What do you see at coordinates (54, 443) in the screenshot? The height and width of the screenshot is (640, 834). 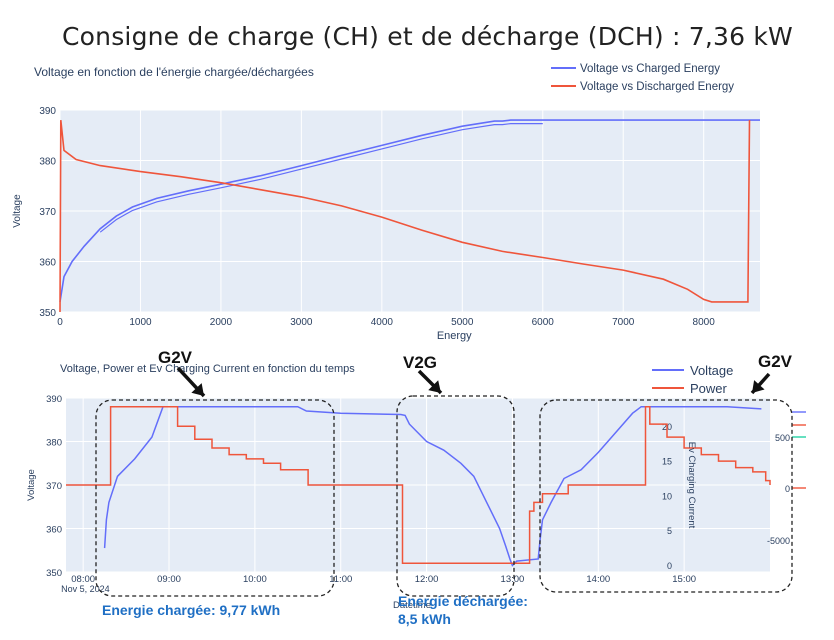 I see `chart2-y-tick-label: 380` at bounding box center [54, 443].